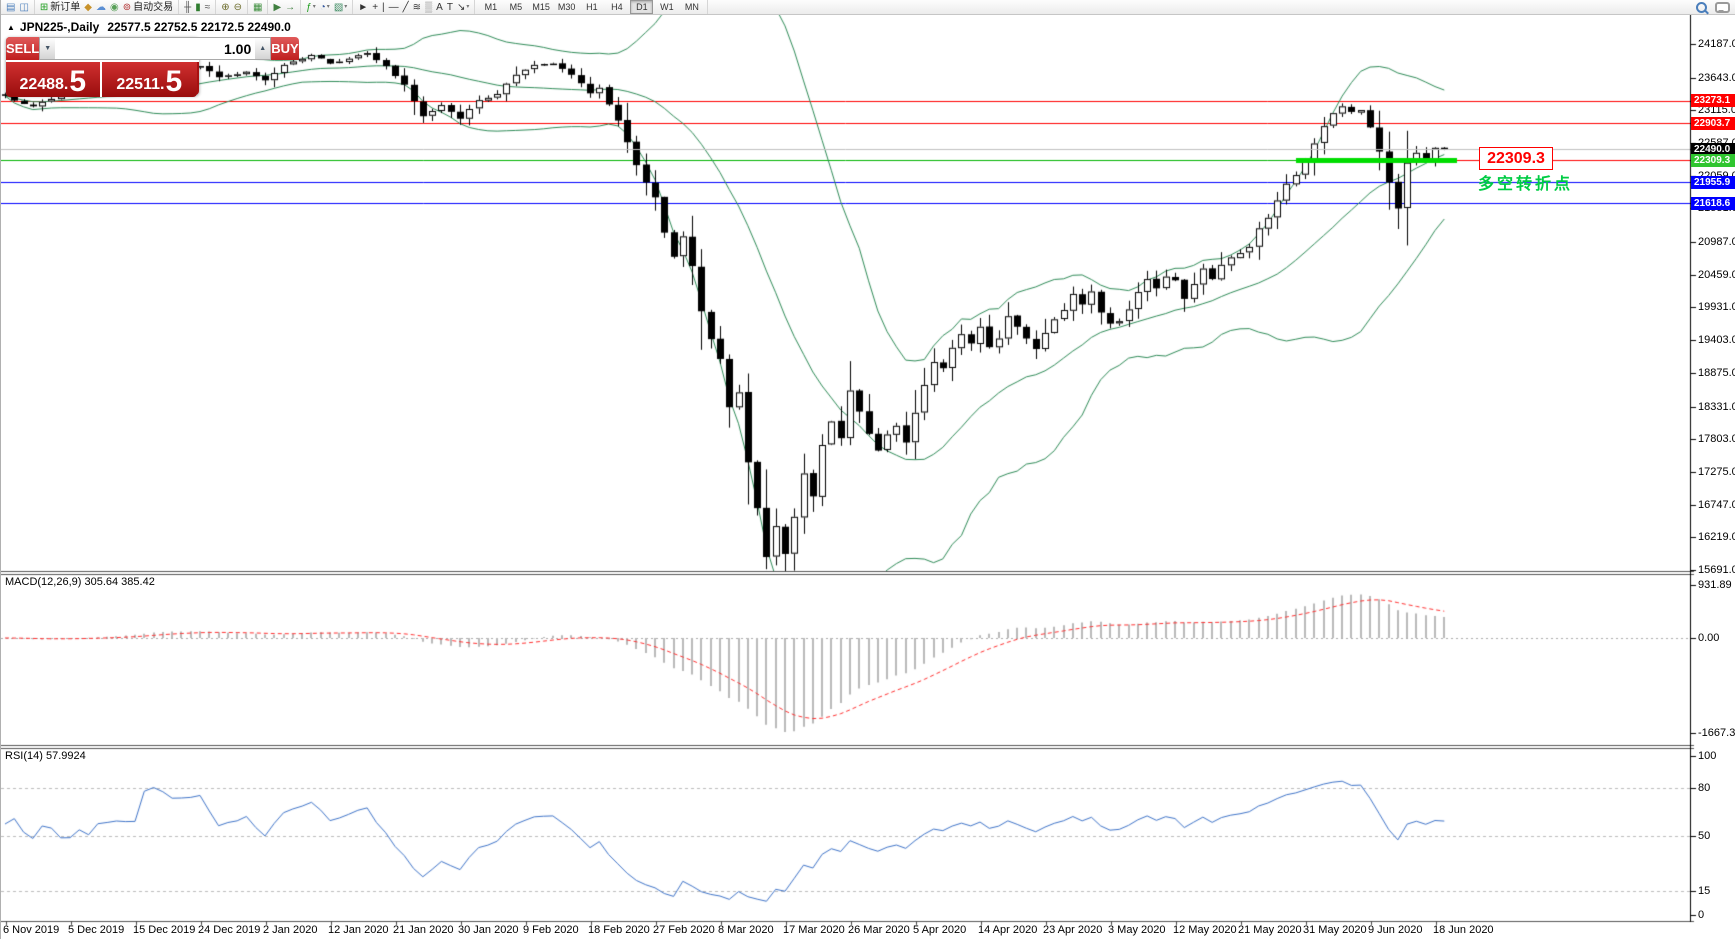  I want to click on timeframe-h1: H1, so click(592, 7).